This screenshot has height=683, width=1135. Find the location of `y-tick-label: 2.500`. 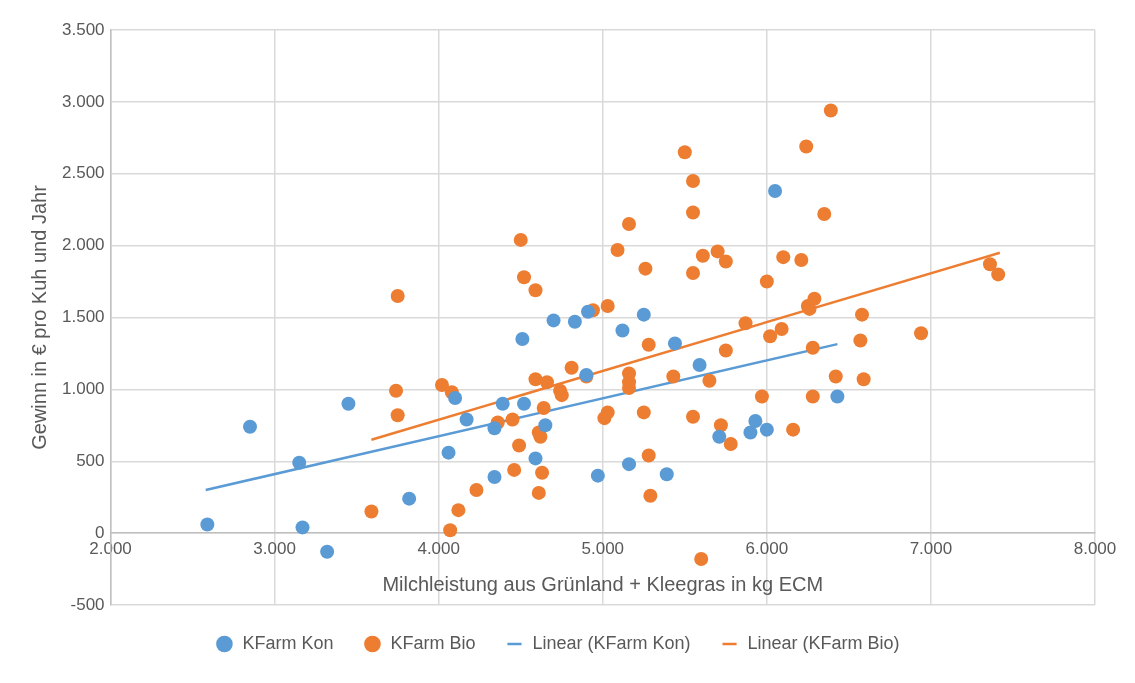

y-tick-label: 2.500 is located at coordinates (83, 173).